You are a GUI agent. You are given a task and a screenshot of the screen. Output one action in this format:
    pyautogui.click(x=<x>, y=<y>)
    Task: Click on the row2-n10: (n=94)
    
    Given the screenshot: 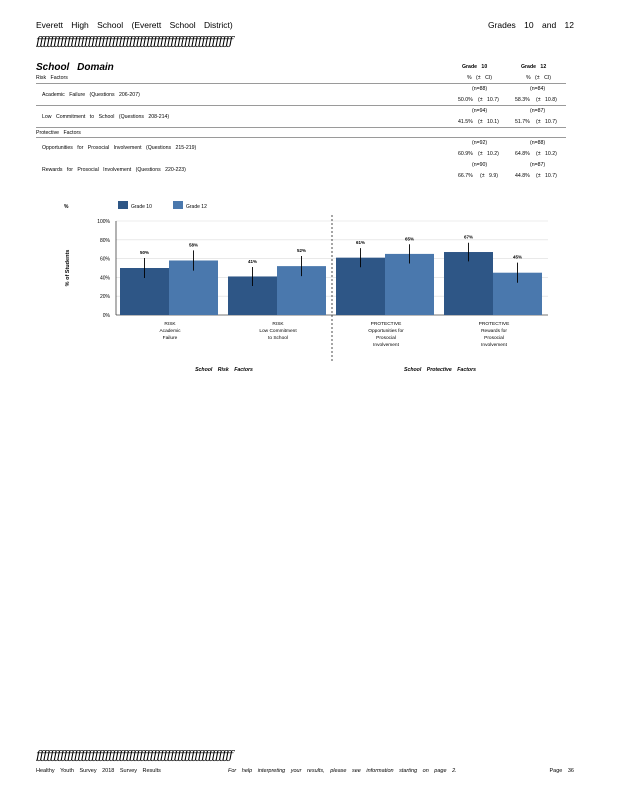 What is the action you would take?
    pyautogui.click(x=480, y=111)
    